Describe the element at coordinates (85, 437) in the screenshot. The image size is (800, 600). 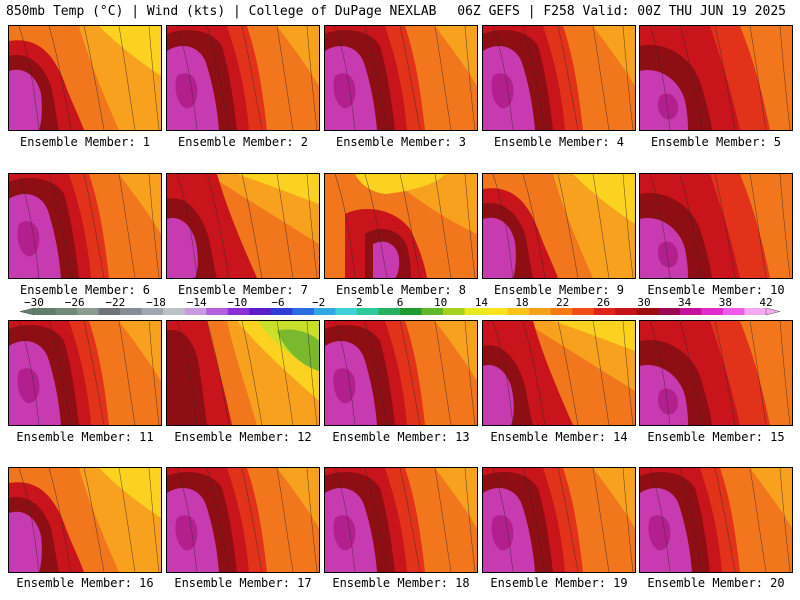
I see `ensemble-member-caption: Ensemble Member: 11` at that location.